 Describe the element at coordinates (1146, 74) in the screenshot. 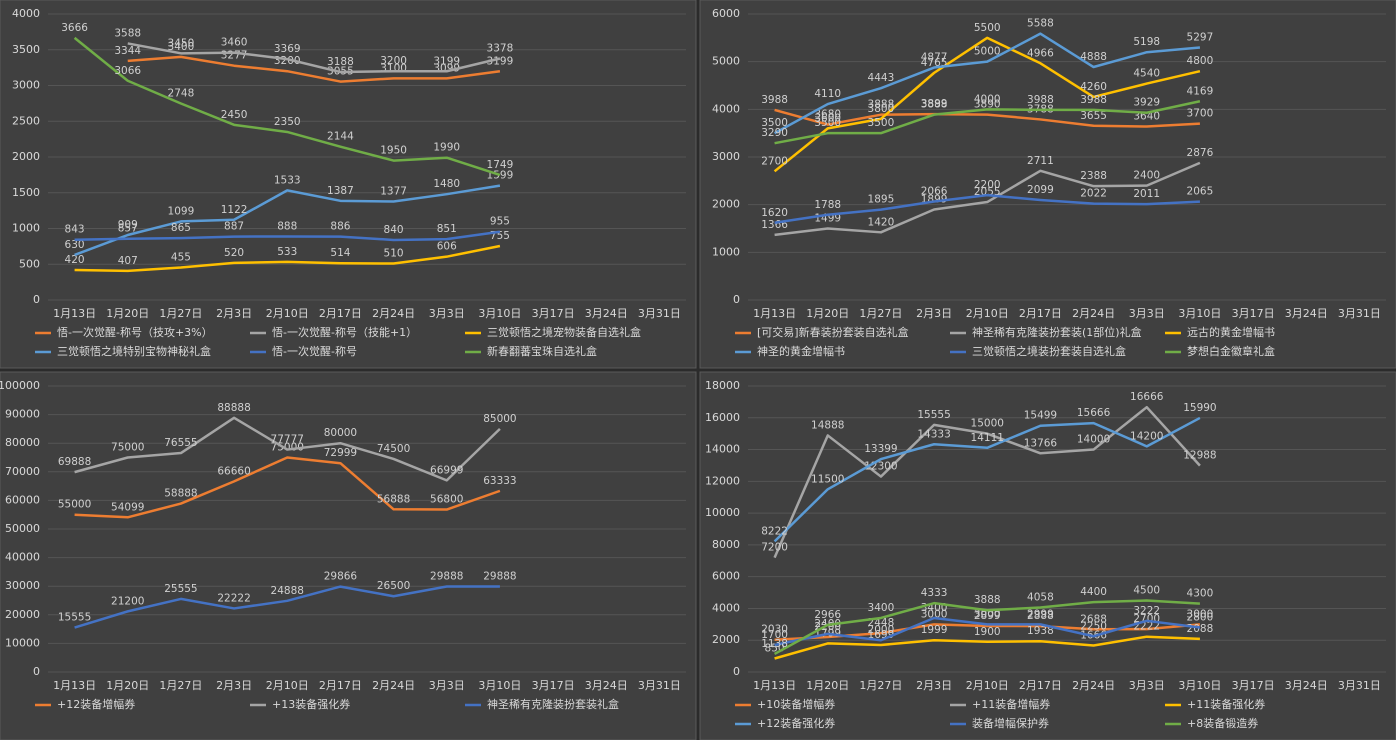

I see `data-label: 4540` at that location.